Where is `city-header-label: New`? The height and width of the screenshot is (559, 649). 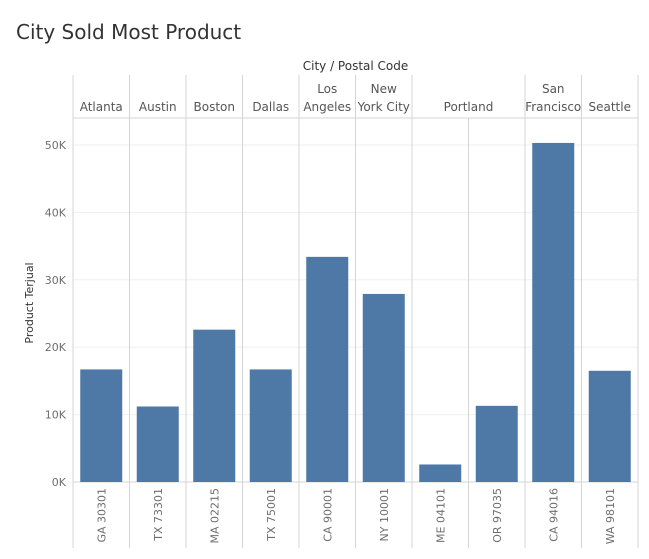
city-header-label: New is located at coordinates (384, 89).